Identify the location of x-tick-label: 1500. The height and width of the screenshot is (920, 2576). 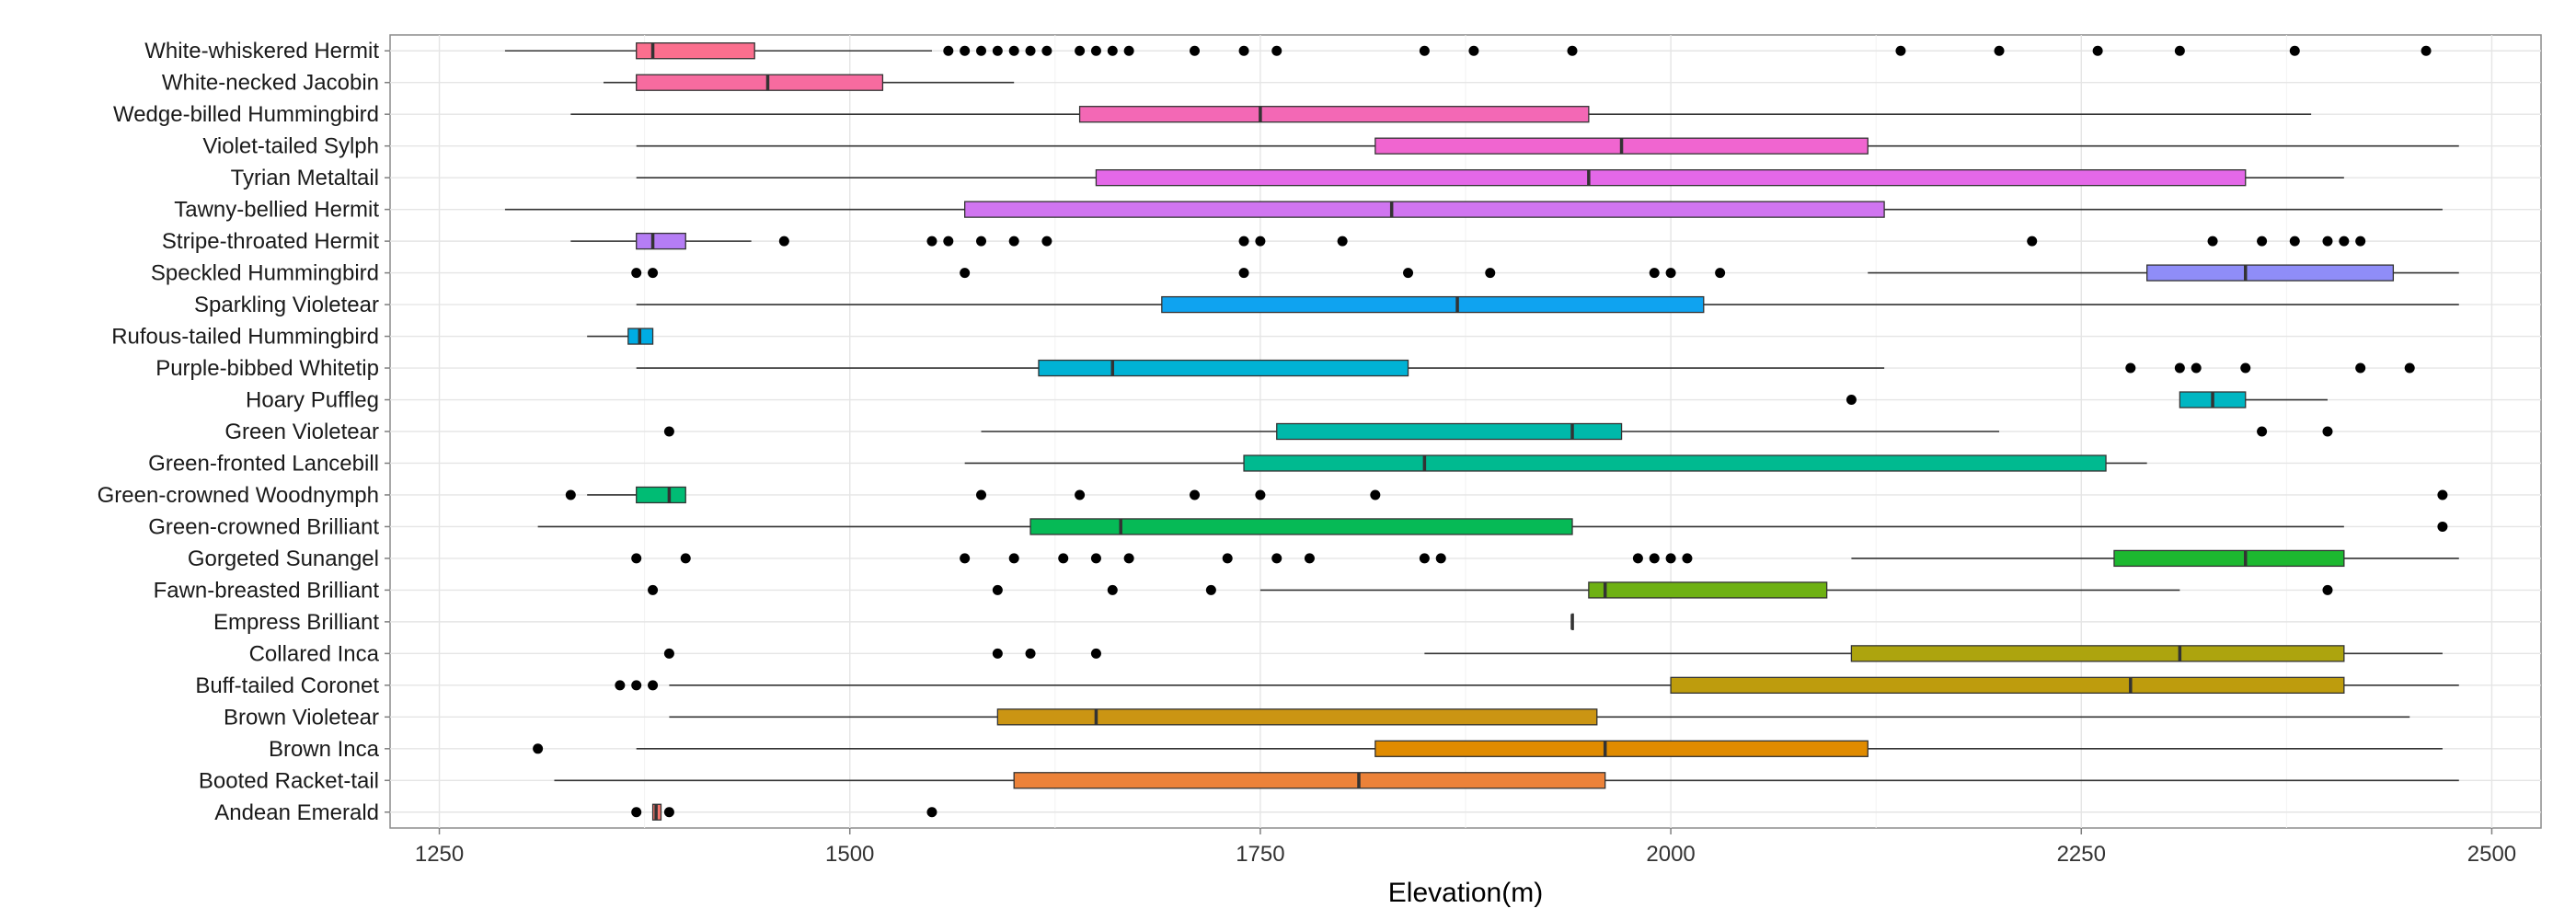
(849, 854).